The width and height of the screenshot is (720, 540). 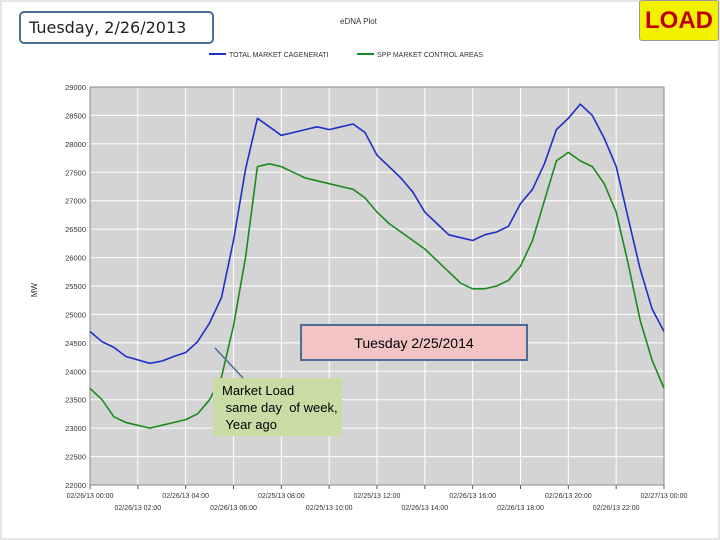 I want to click on y-tick-label: 29000, so click(x=75, y=87).